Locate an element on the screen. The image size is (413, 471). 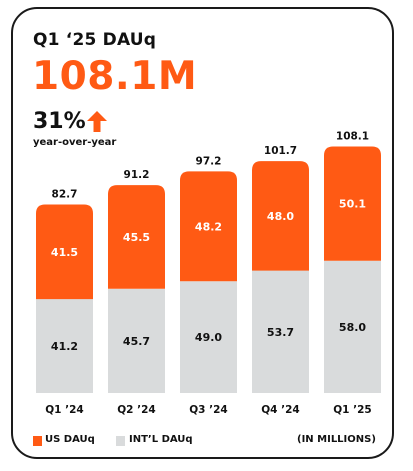
data-label-us: 41.5 is located at coordinates (64, 252).